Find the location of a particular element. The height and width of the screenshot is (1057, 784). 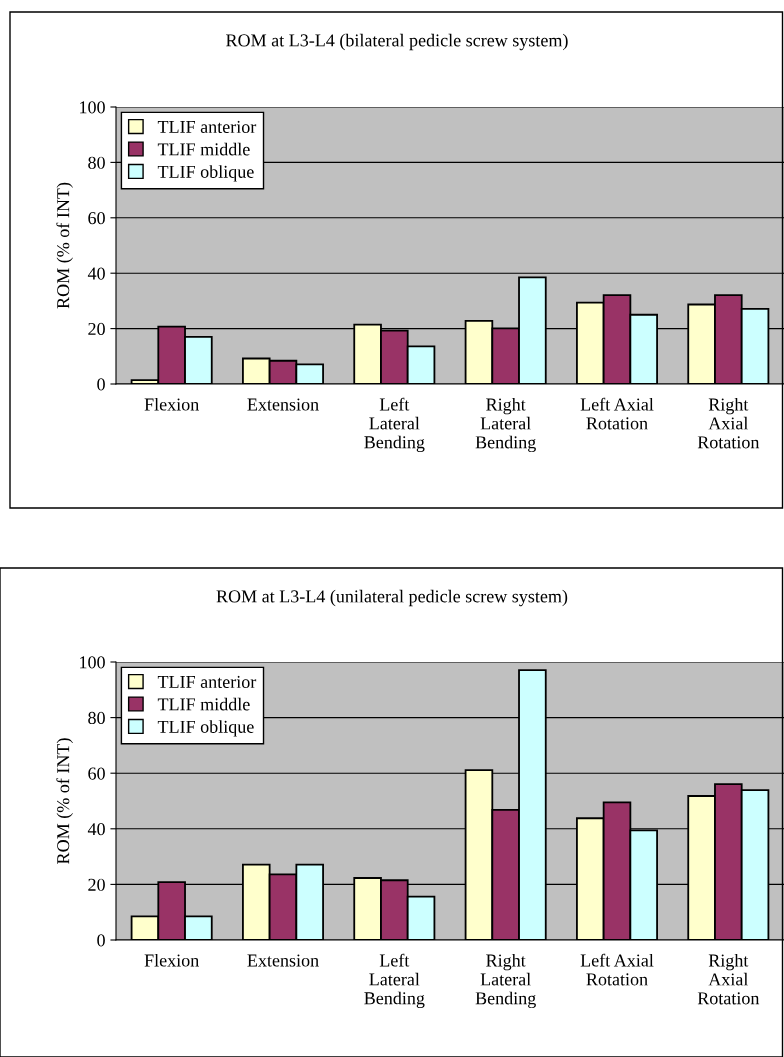

chart-title: ROM at L3-L4 (unilateral pedicle screw system) is located at coordinates (392, 598).